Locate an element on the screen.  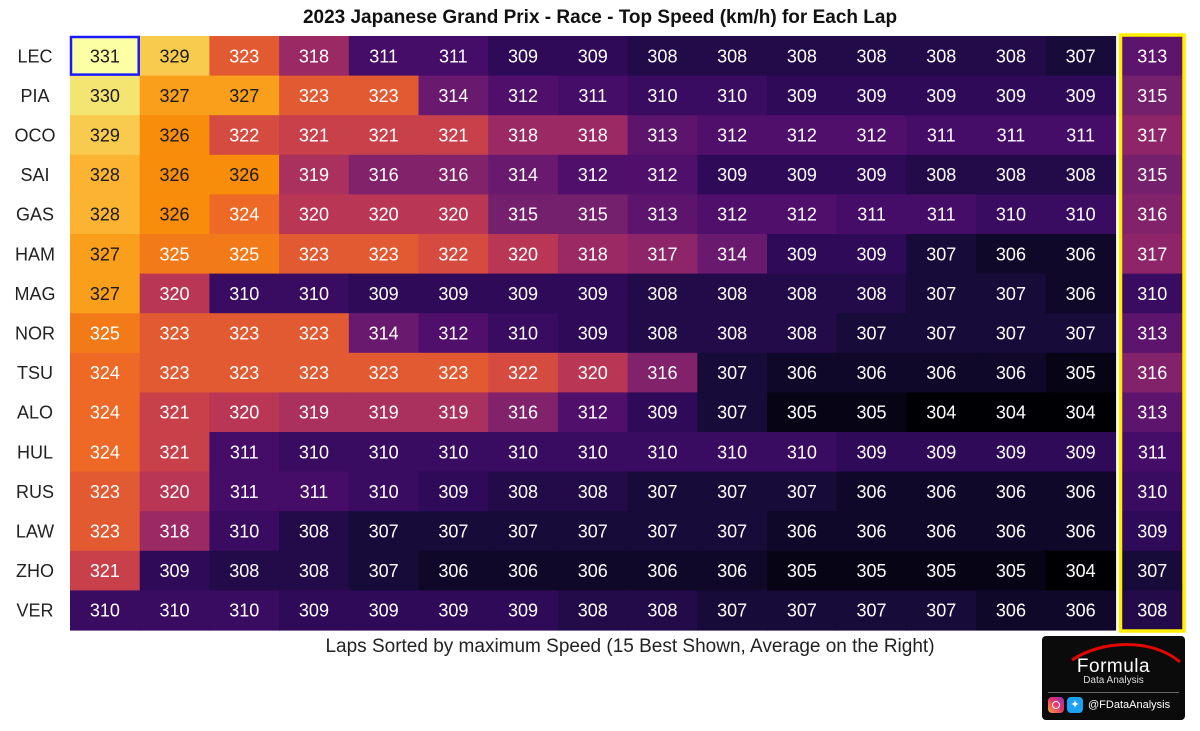
cell-value-label: 322 is located at coordinates (244, 136).